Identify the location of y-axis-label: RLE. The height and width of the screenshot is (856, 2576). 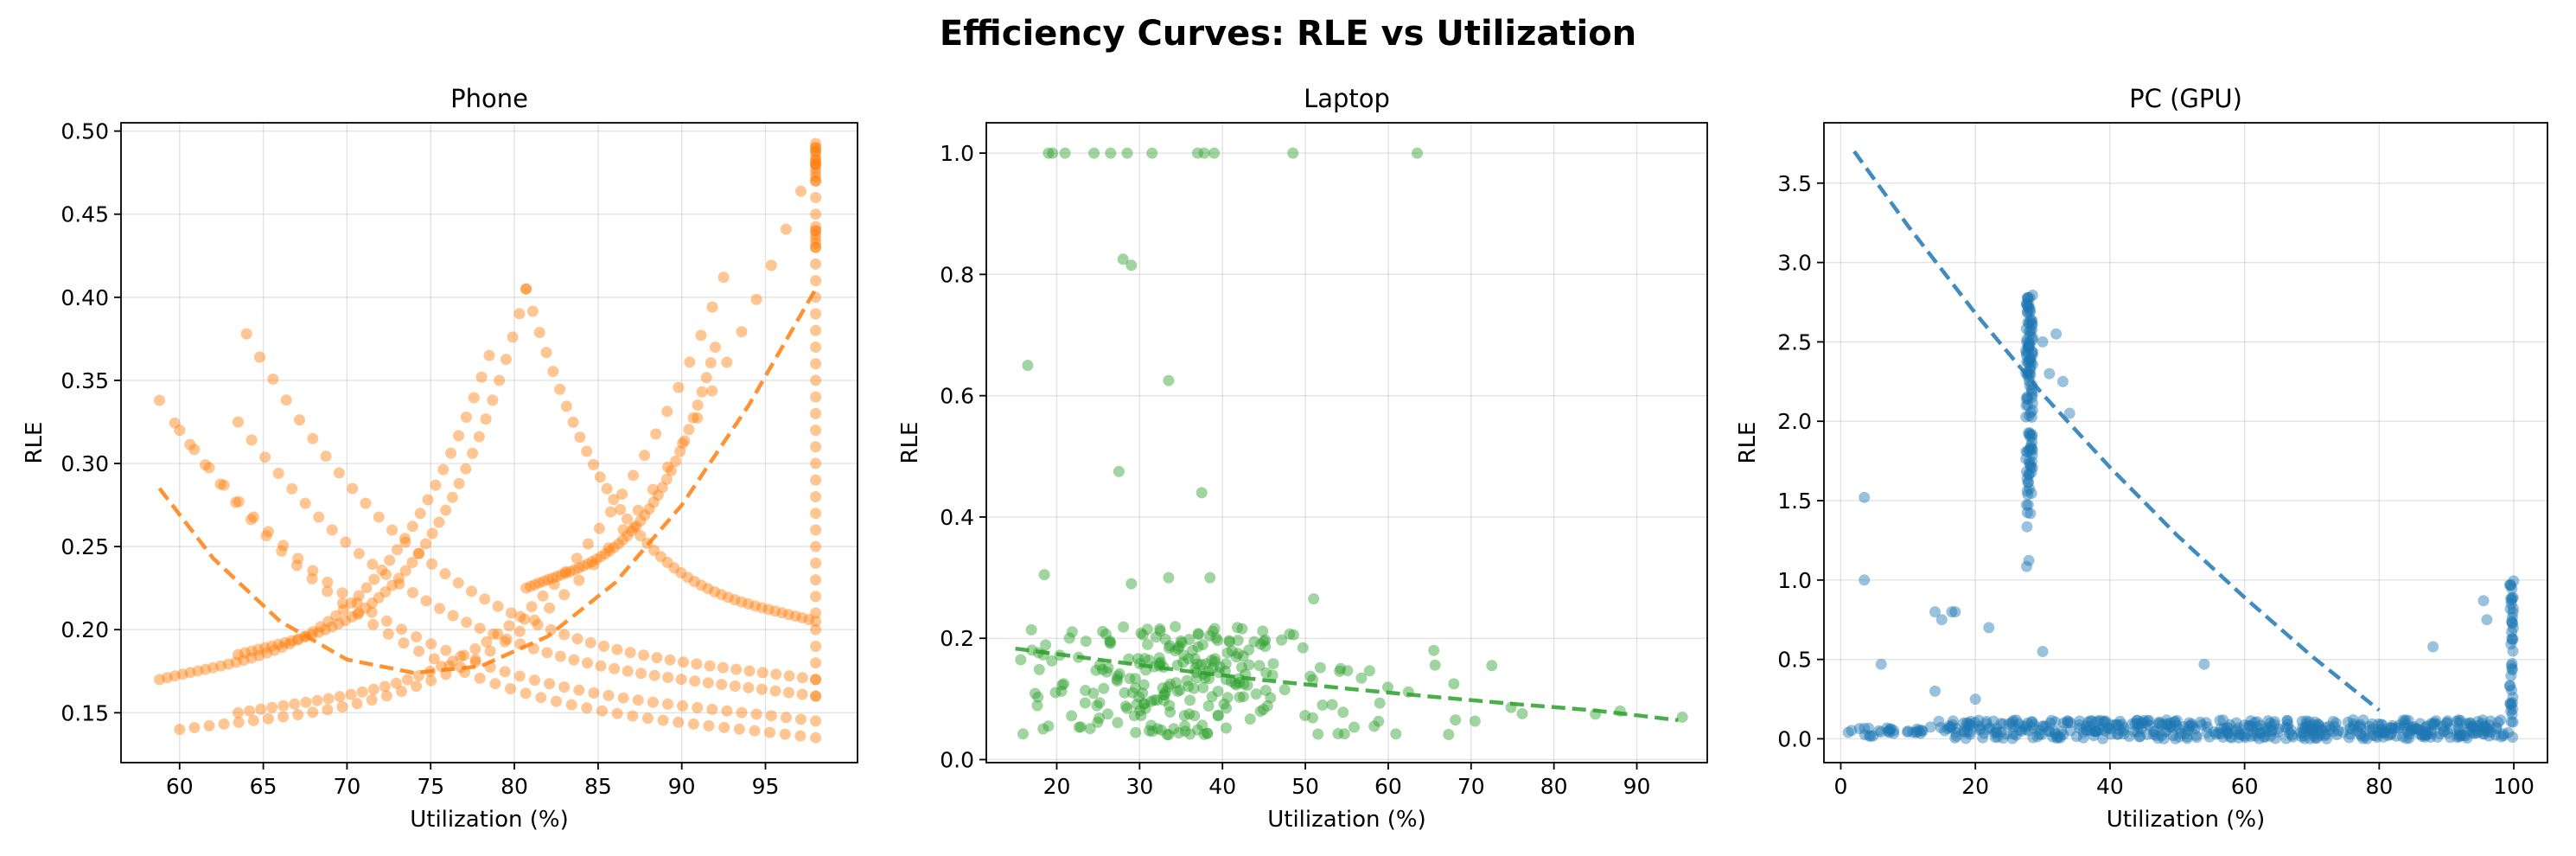
(1748, 443).